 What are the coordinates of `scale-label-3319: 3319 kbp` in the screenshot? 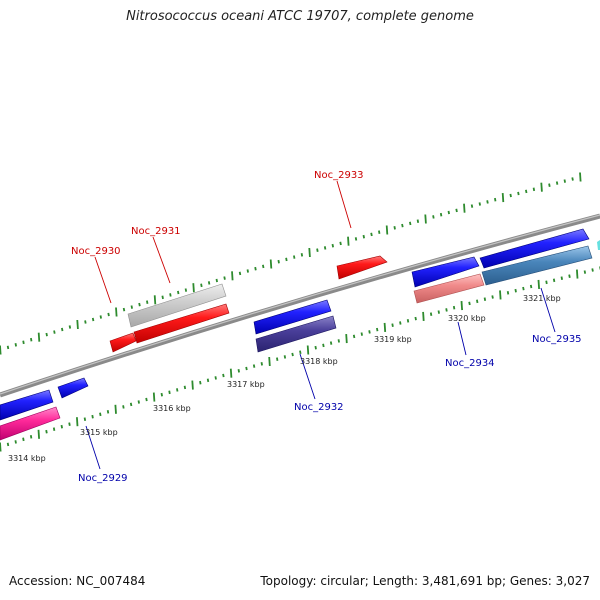 It's located at (393, 339).